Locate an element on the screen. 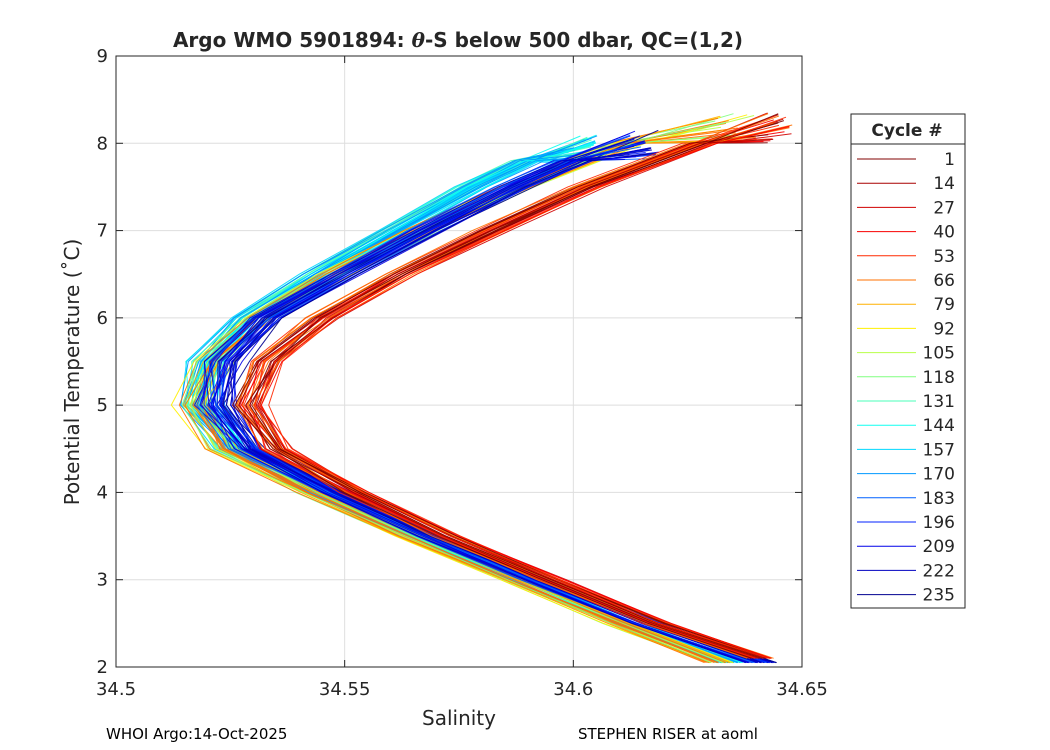  y-tick-label: 6 is located at coordinates (102, 318).